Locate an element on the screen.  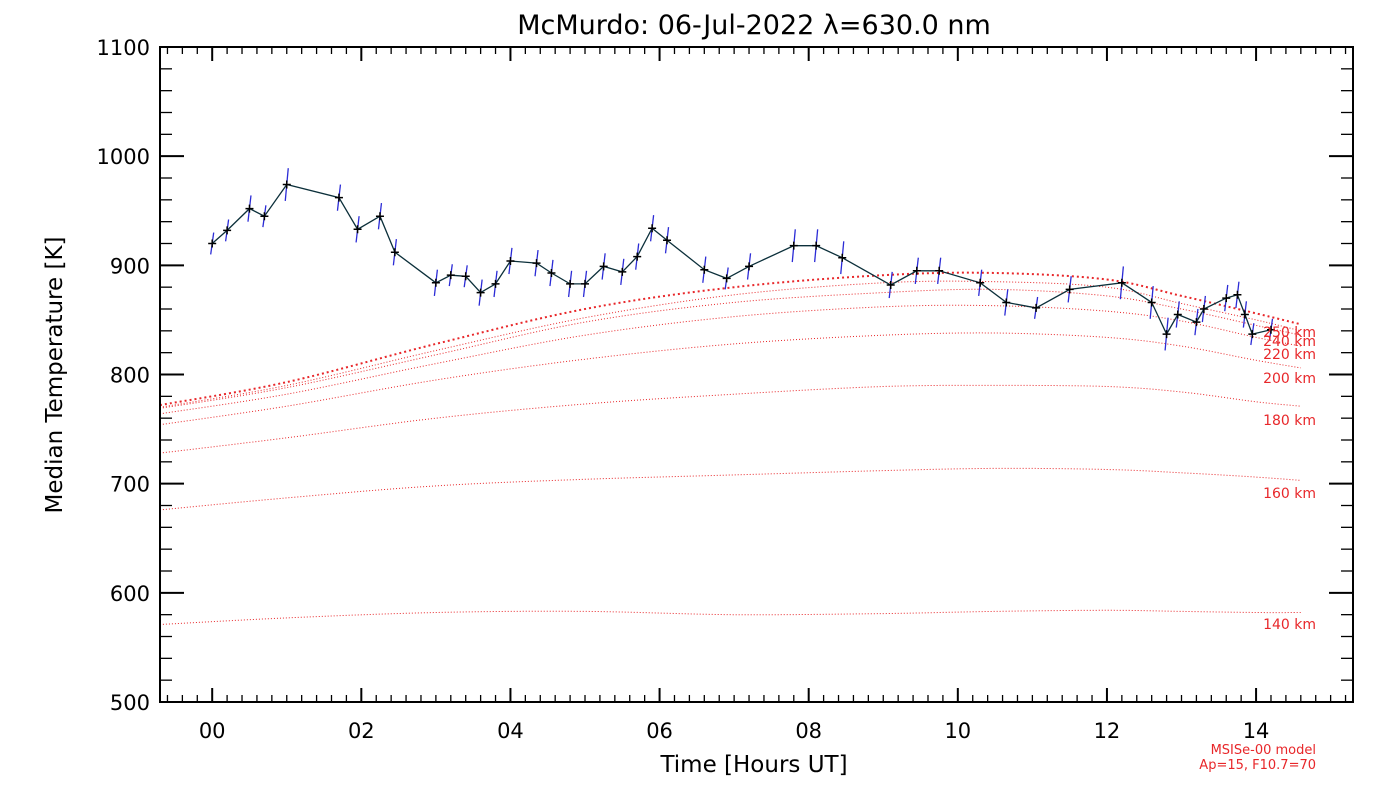
x-tick-label: 08 is located at coordinates (808, 731).